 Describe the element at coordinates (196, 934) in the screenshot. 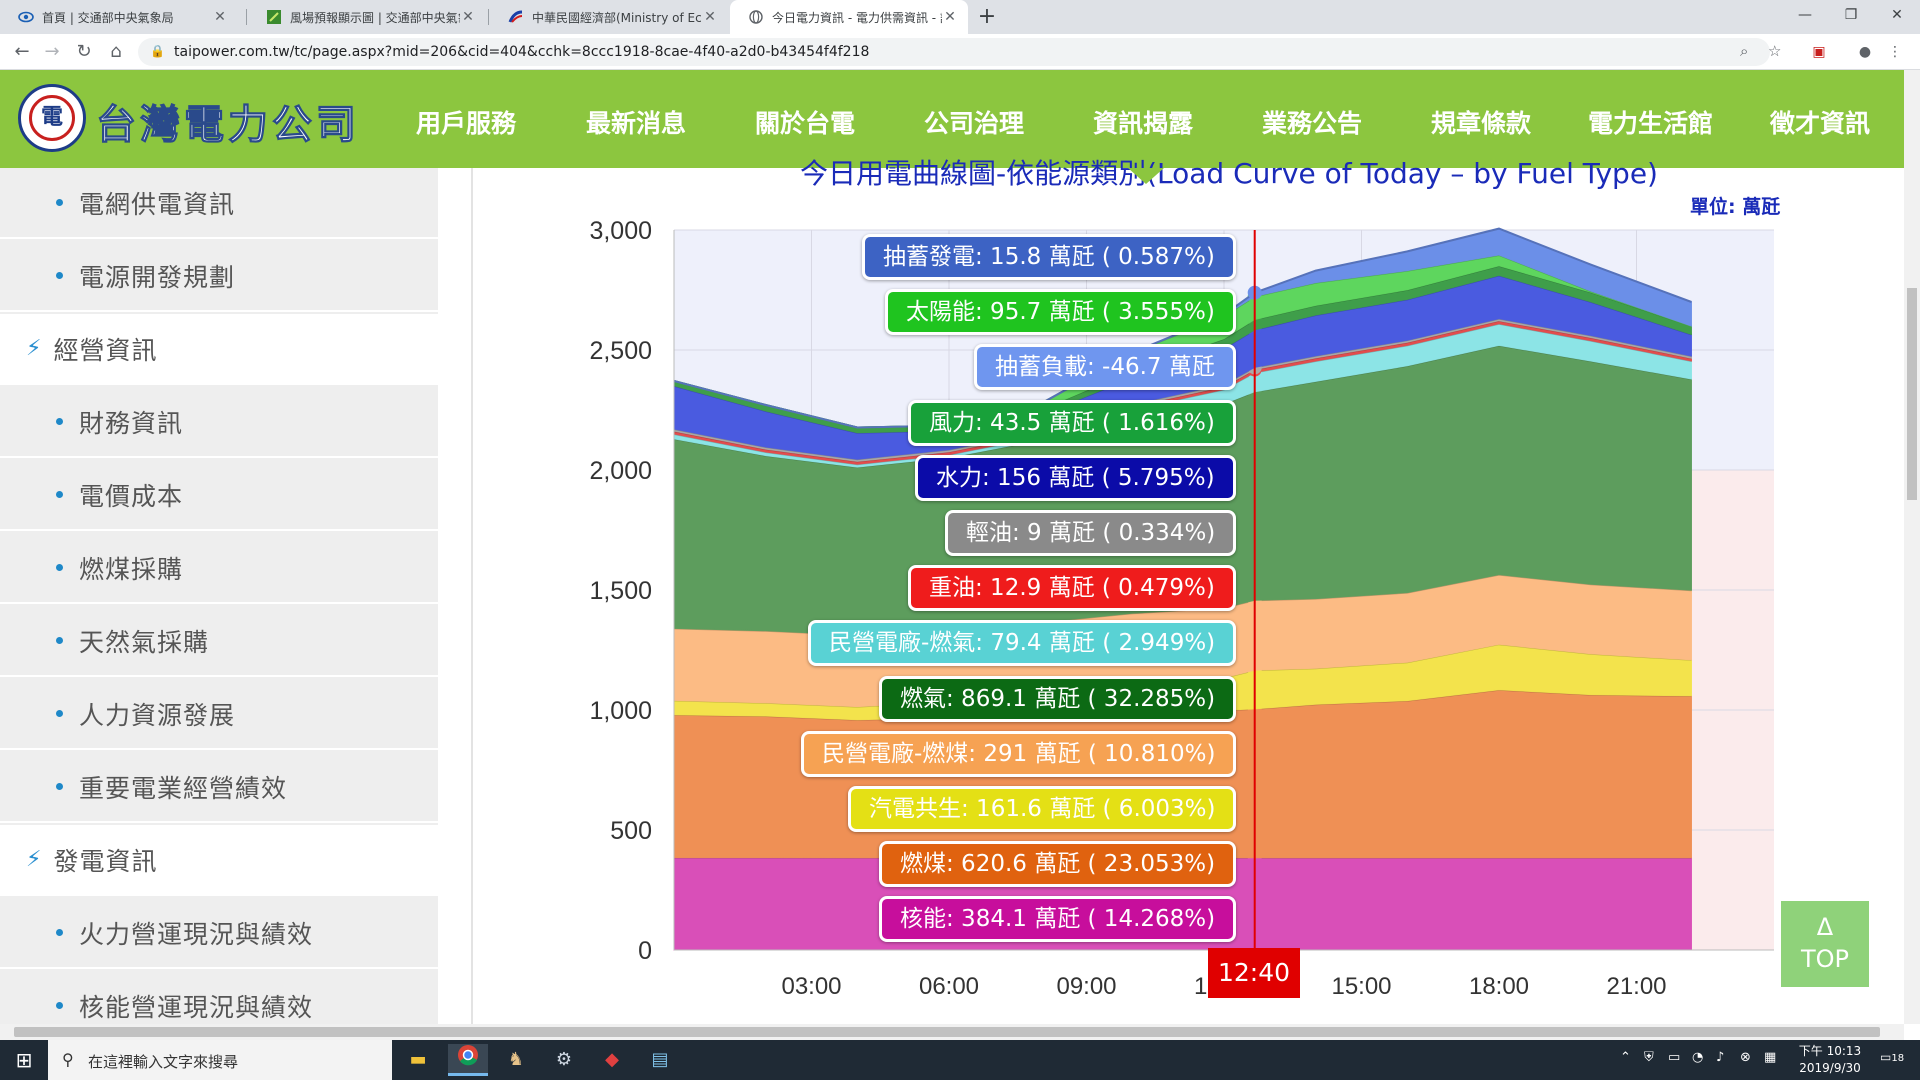

I see `sidebar-item-label: 火力營運現況與績效` at that location.